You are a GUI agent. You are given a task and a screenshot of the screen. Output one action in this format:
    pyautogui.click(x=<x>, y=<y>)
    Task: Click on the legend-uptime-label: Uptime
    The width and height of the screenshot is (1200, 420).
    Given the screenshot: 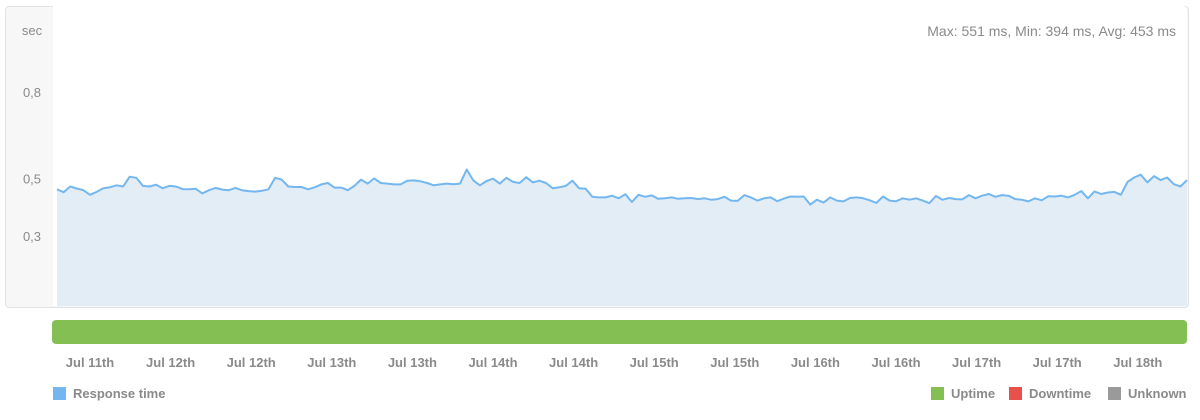 What is the action you would take?
    pyautogui.click(x=973, y=393)
    